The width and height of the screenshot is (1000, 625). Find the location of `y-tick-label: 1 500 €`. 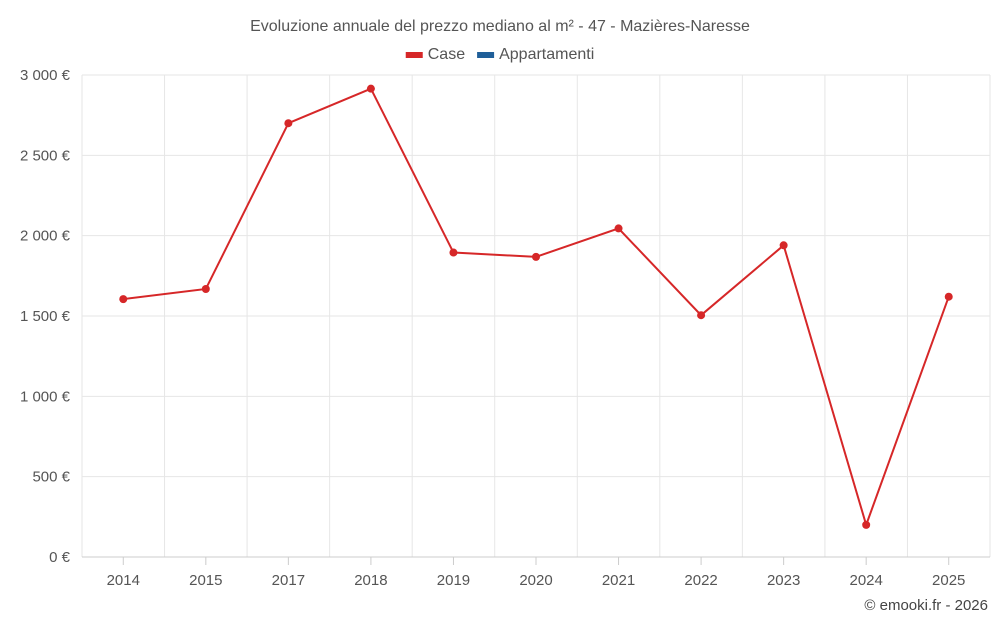

y-tick-label: 1 500 € is located at coordinates (45, 316).